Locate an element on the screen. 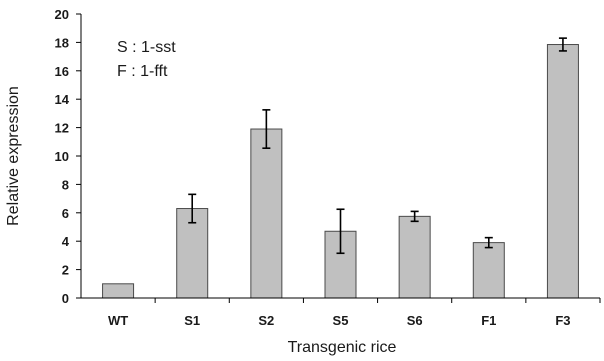 This screenshot has width=604, height=361. y-axis-title: Relative expression is located at coordinates (13, 156).